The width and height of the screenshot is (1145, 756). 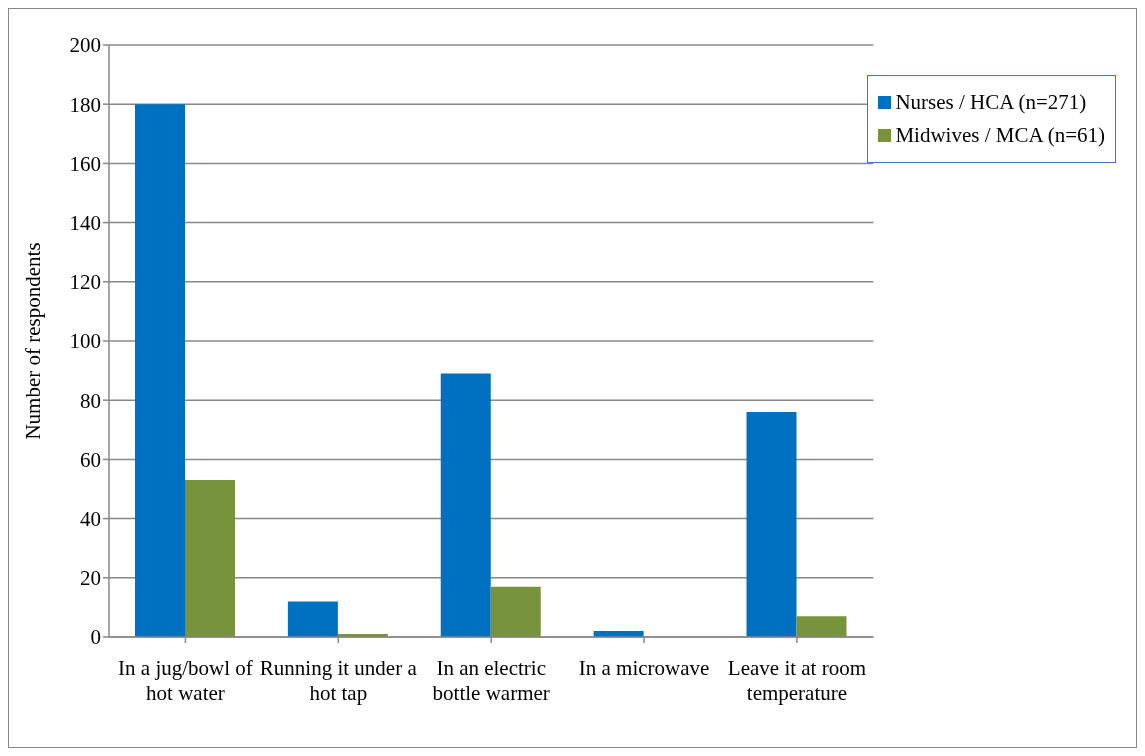 I want to click on legend-label: Nurses / HCA (n=271), so click(x=991, y=102).